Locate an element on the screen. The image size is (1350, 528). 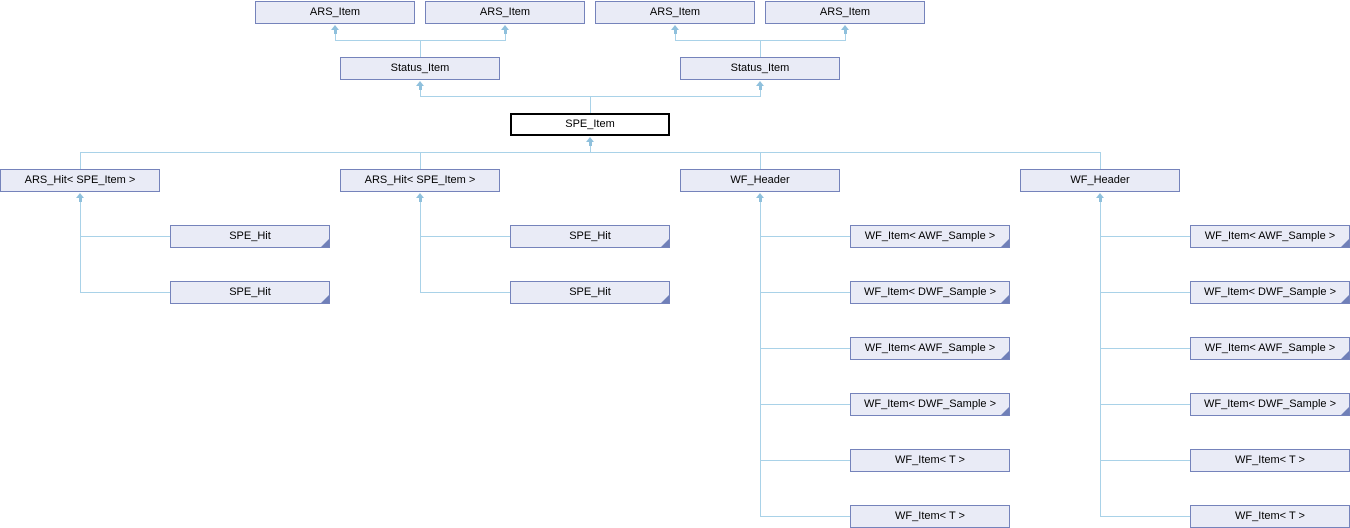
class-node-r6: WF_Item< T > is located at coordinates (1270, 516).